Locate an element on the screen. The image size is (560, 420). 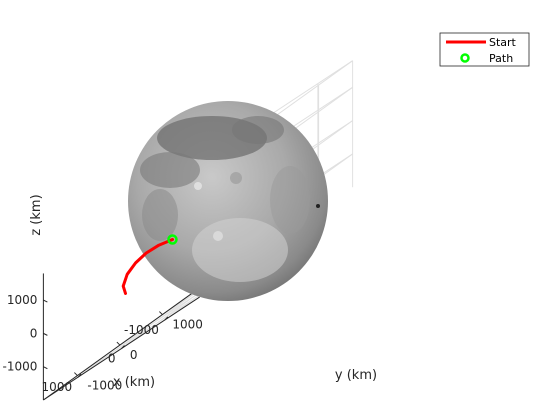
z-tick-labels: 1000 0 -1000 is located at coordinates (20, 333).